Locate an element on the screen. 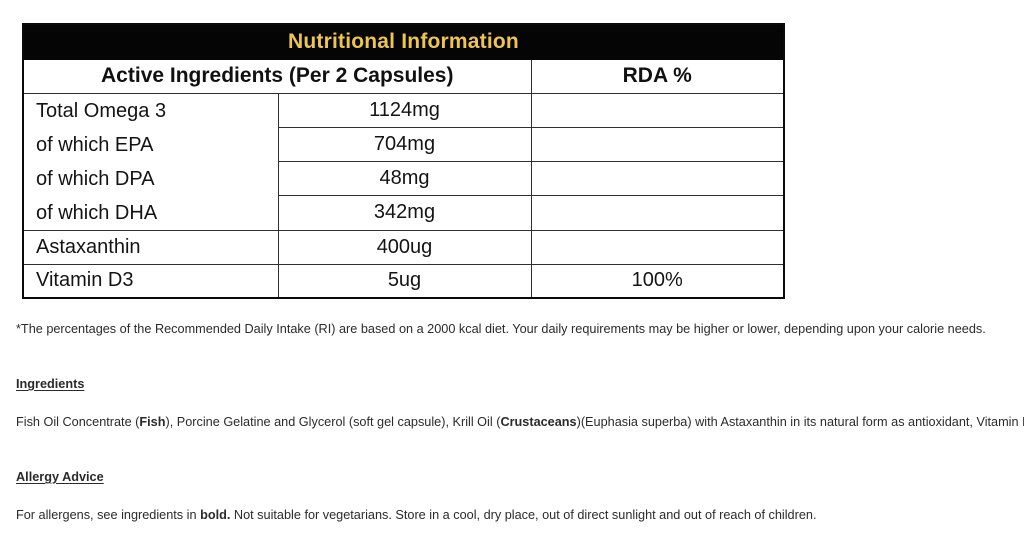 The image size is (1024, 533). allergy-advice-heading: Allergy Advice is located at coordinates (60, 477).